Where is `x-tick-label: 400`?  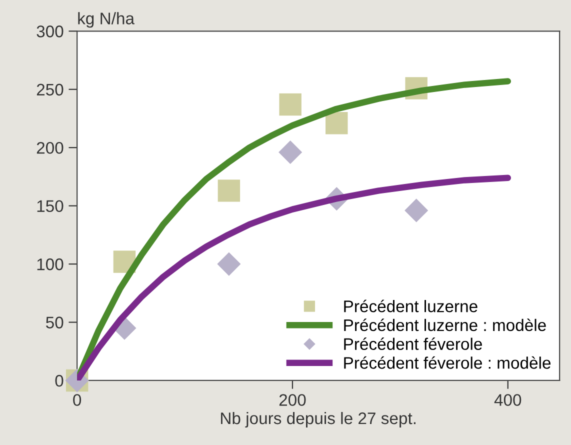
x-tick-label: 400 is located at coordinates (508, 400).